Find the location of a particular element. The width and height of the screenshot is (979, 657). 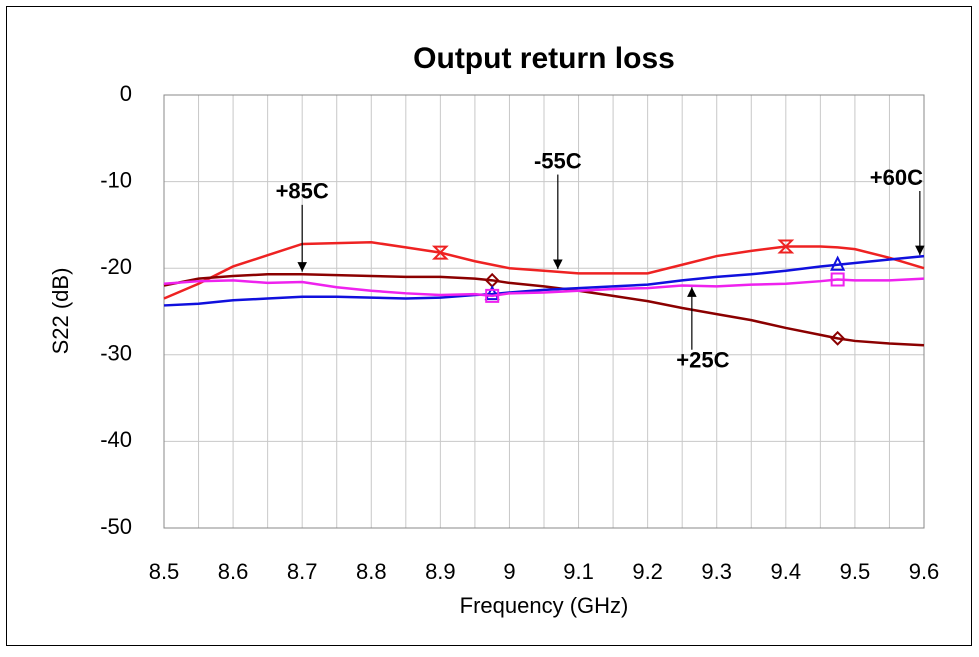

y-tick-label: -30 is located at coordinates (116, 353).